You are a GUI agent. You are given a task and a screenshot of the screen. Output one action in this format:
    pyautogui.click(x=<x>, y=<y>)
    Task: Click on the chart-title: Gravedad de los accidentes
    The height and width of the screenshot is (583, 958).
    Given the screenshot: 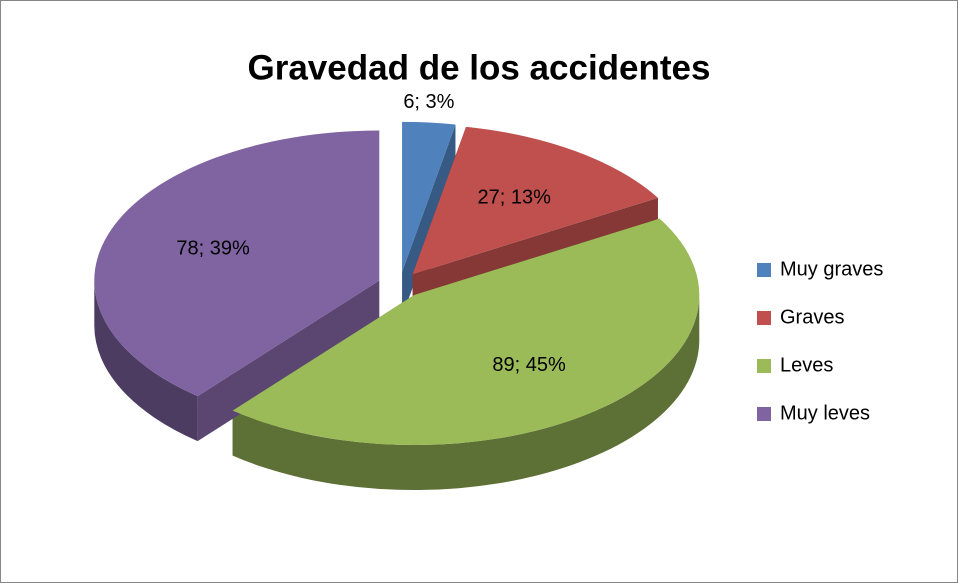 What is the action you would take?
    pyautogui.click(x=479, y=67)
    